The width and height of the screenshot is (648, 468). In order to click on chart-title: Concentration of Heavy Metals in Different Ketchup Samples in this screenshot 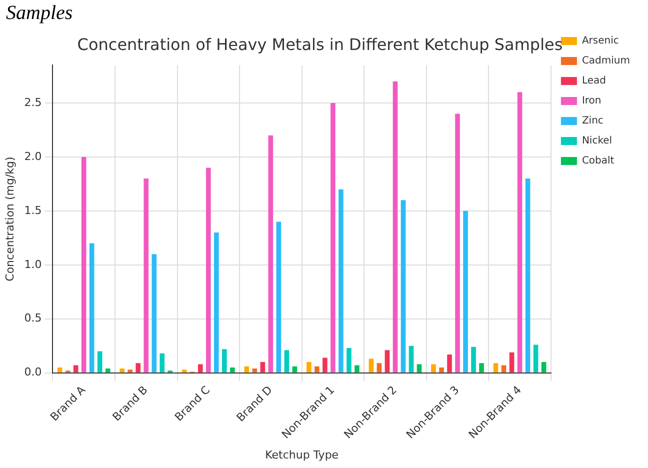, I will do `click(320, 44)`.